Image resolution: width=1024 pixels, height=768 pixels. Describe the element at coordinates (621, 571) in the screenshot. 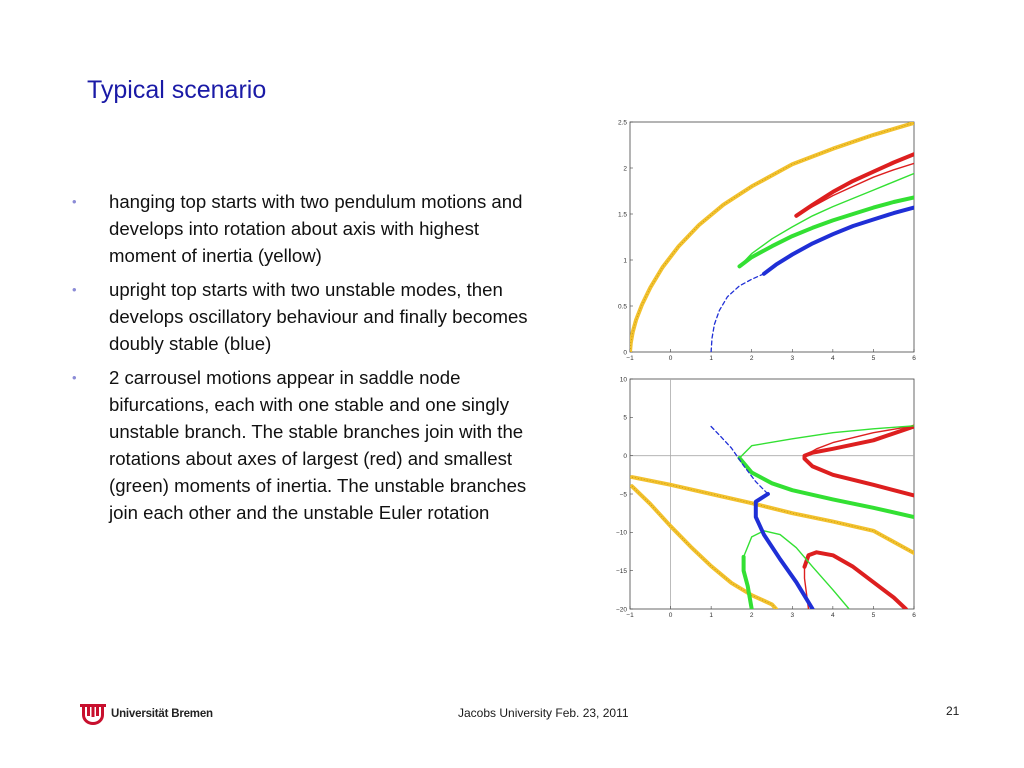

I see `y-tick-label: −15` at that location.